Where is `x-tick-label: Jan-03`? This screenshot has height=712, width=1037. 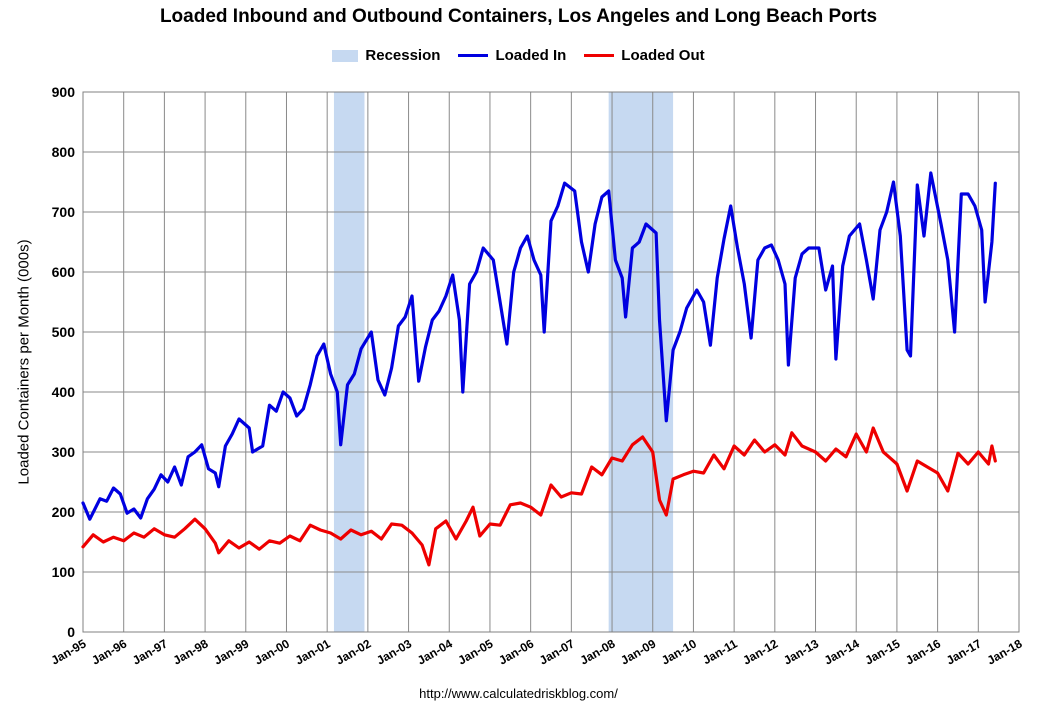
x-tick-label: Jan-03 is located at coordinates (394, 651).